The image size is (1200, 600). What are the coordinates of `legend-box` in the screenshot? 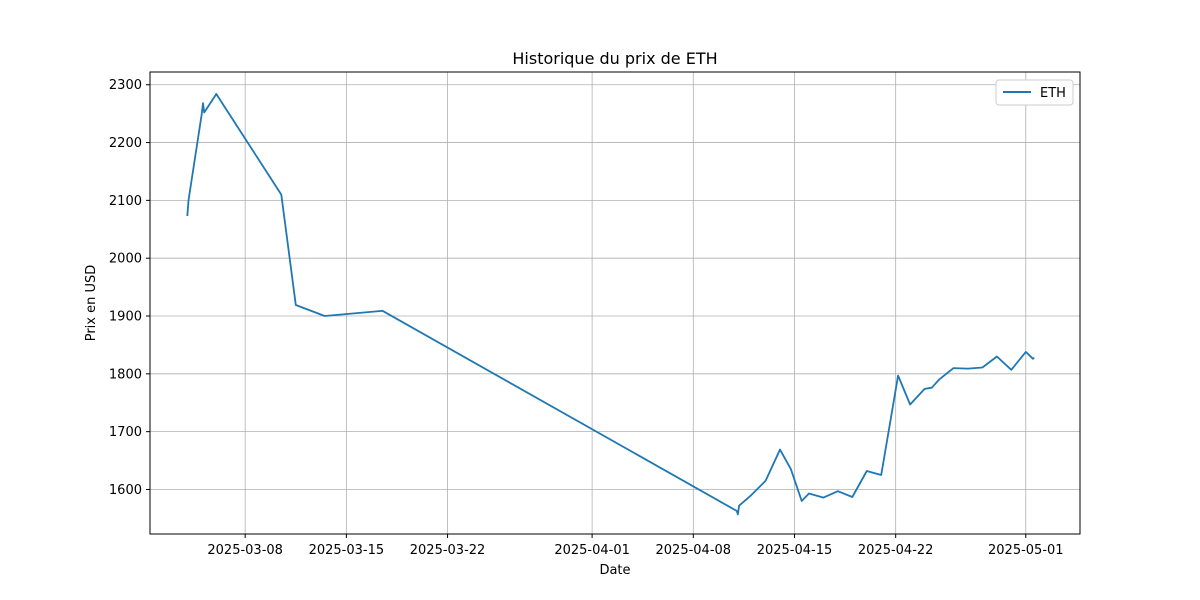 It's located at (1034, 92).